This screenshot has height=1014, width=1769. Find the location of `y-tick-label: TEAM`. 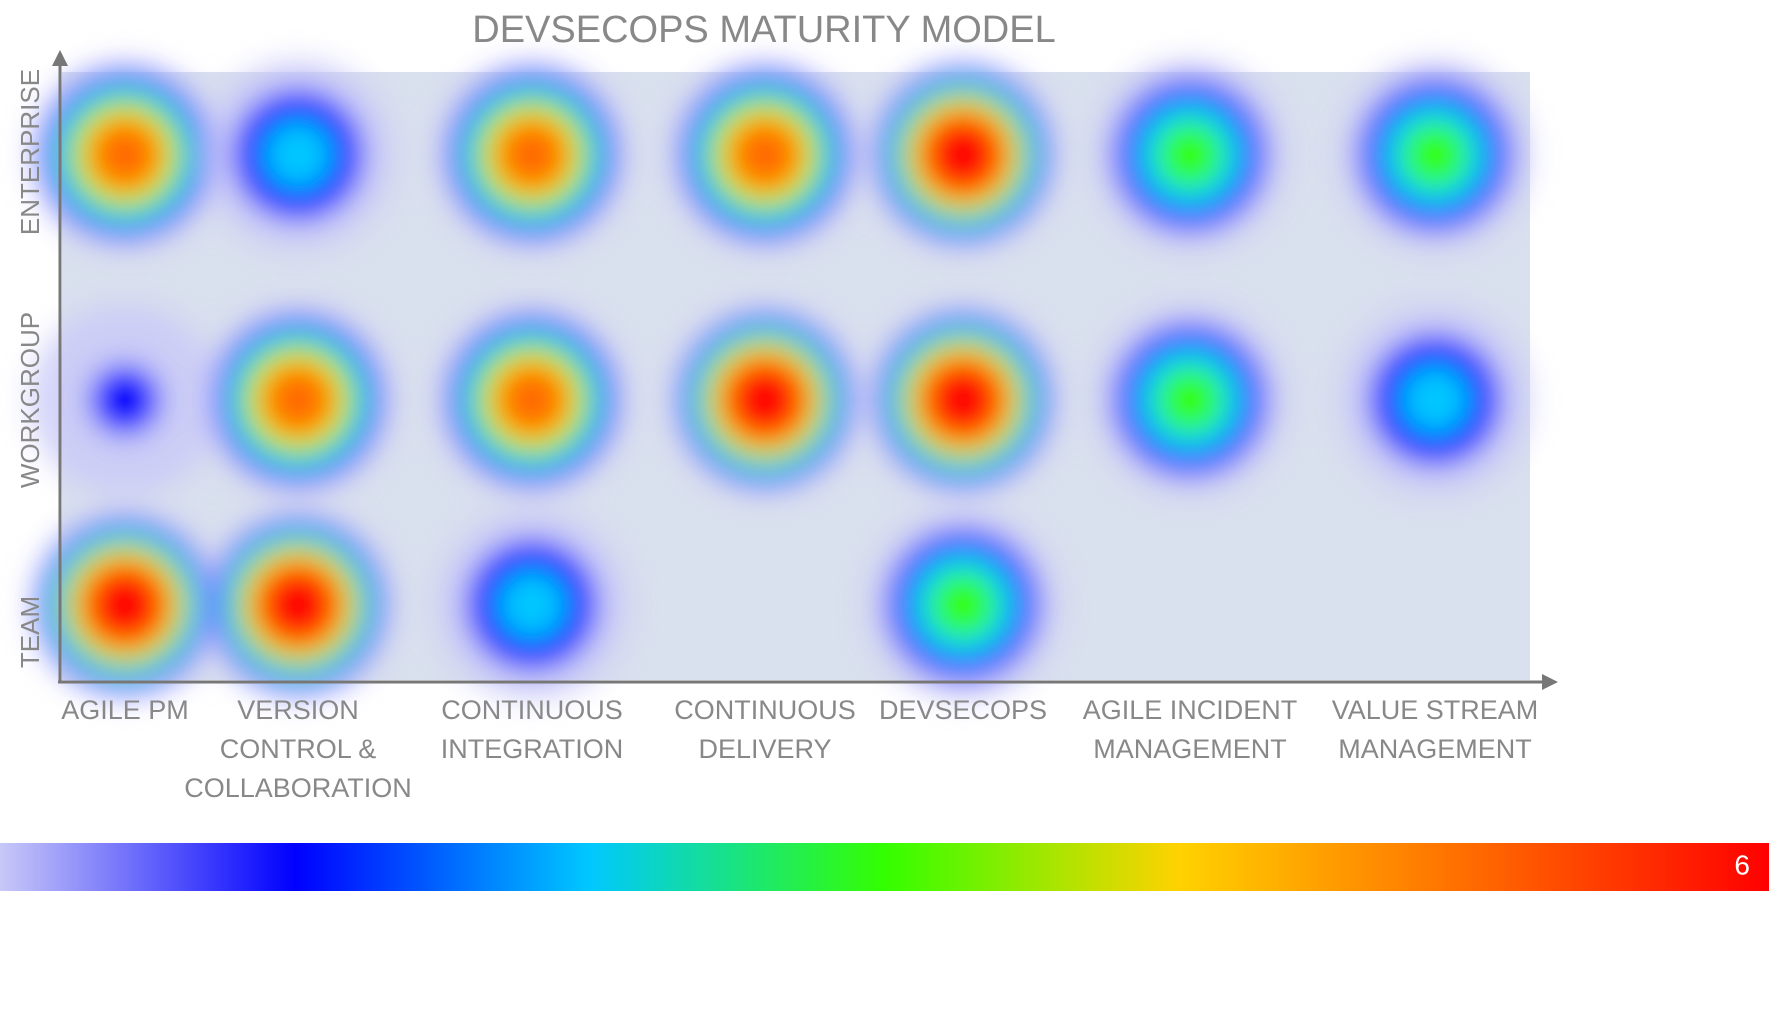

y-tick-label: TEAM is located at coordinates (30, 632).